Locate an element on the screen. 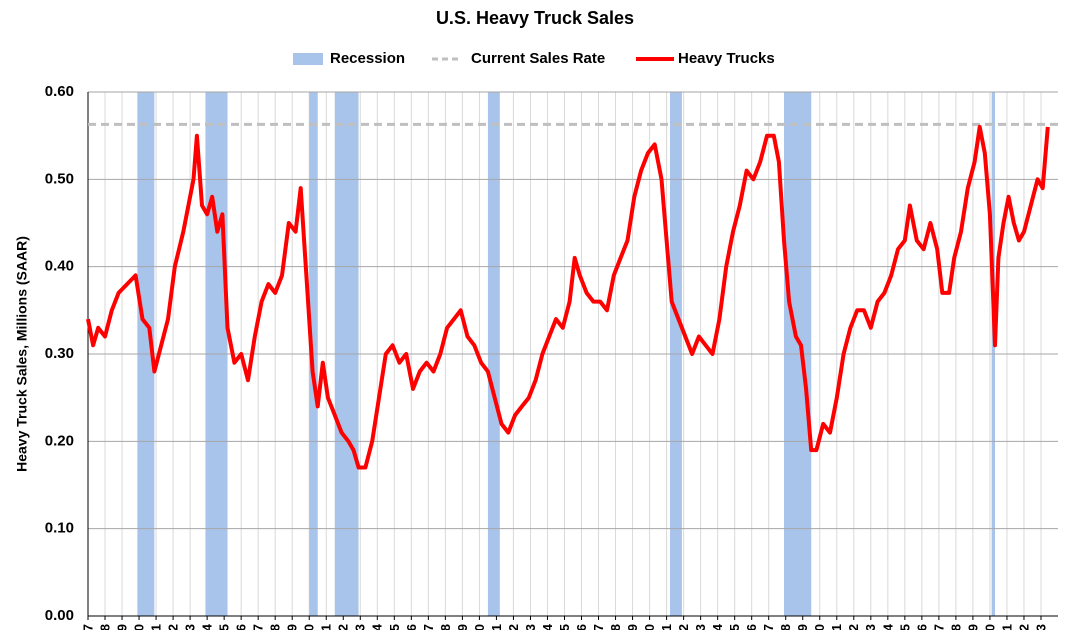  x-tick-label: 1982 is located at coordinates (343, 627).